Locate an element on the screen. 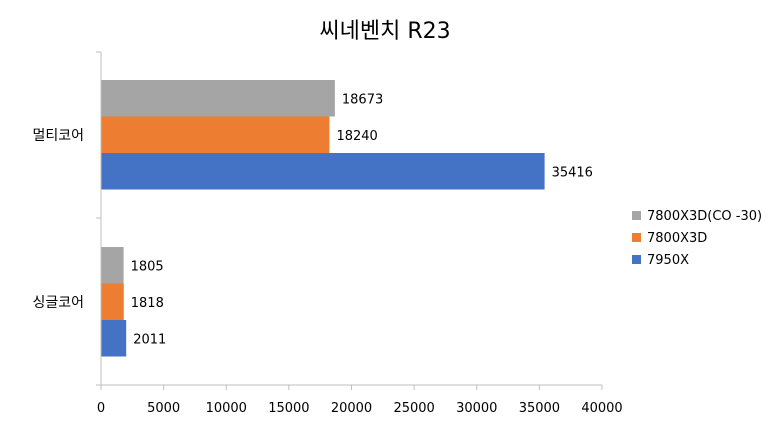 The width and height of the screenshot is (772, 440). data-label: 18240 is located at coordinates (356, 136).